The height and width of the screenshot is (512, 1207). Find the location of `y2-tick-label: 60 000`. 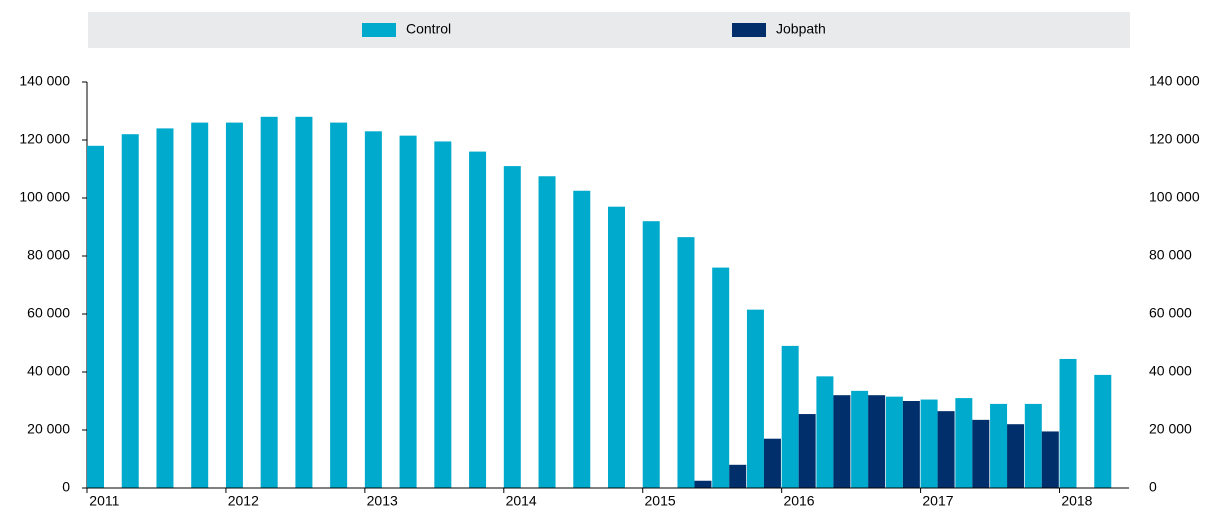

y2-tick-label: 60 000 is located at coordinates (1170, 313).